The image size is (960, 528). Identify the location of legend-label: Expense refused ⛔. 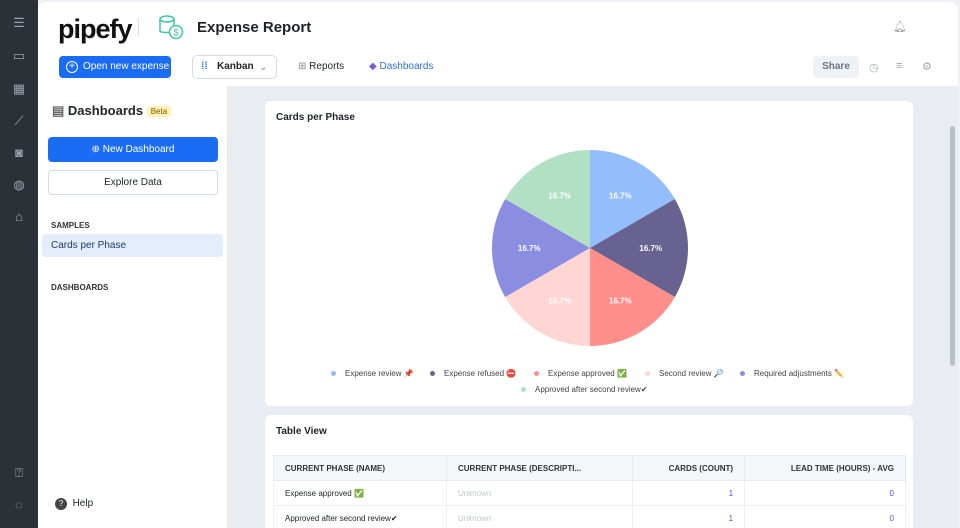
(480, 373).